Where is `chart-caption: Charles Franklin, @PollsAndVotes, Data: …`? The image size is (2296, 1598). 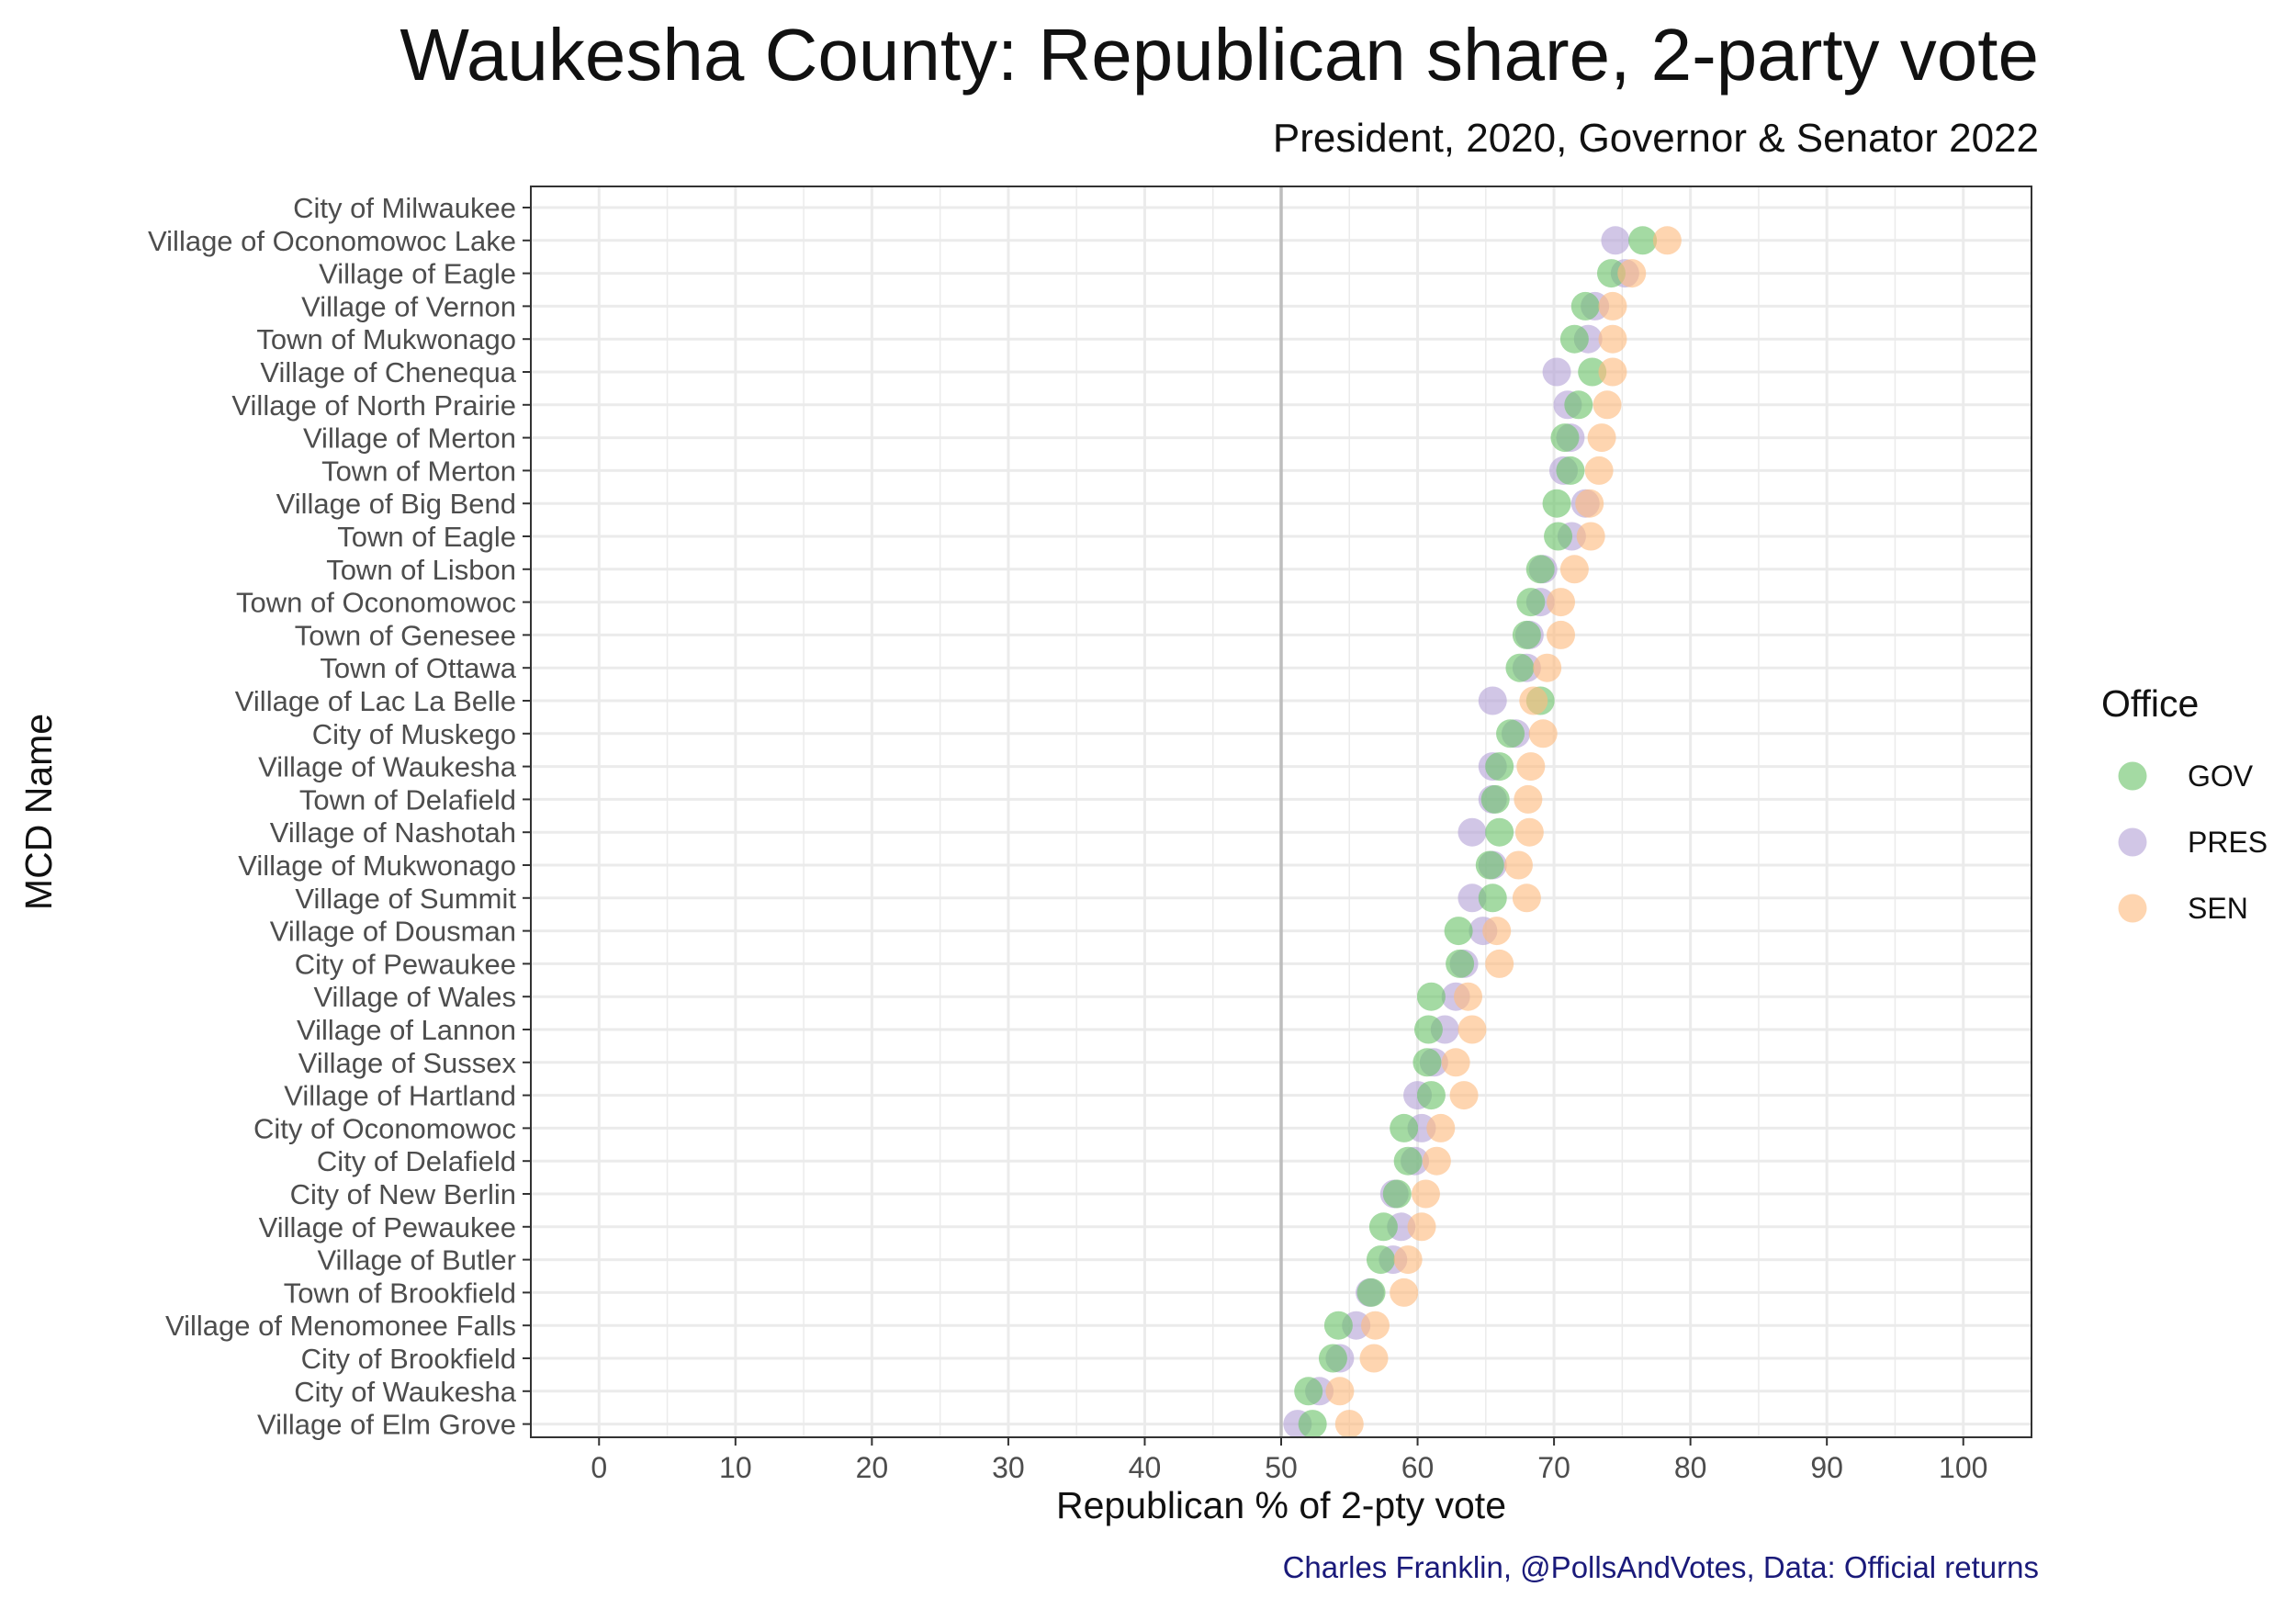
chart-caption: Charles Franklin, @PollsAndVotes, Data: … is located at coordinates (1661, 1567).